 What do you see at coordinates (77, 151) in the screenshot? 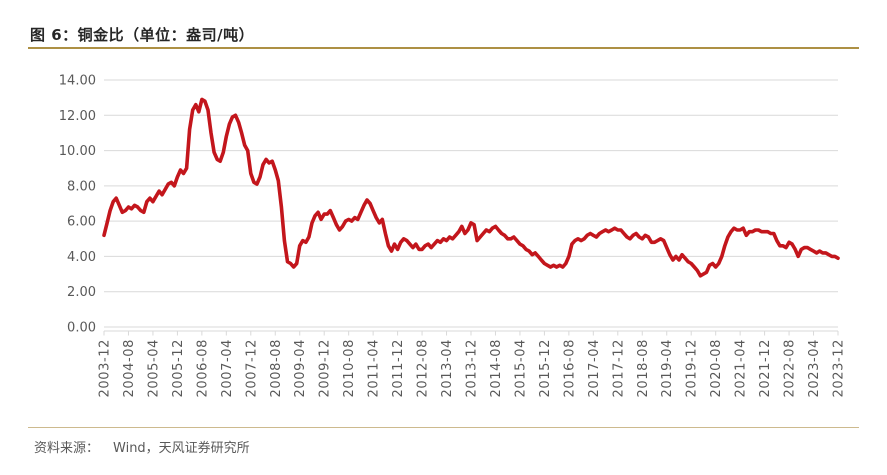
I see `y-tick-label: 10.00` at bounding box center [77, 151].